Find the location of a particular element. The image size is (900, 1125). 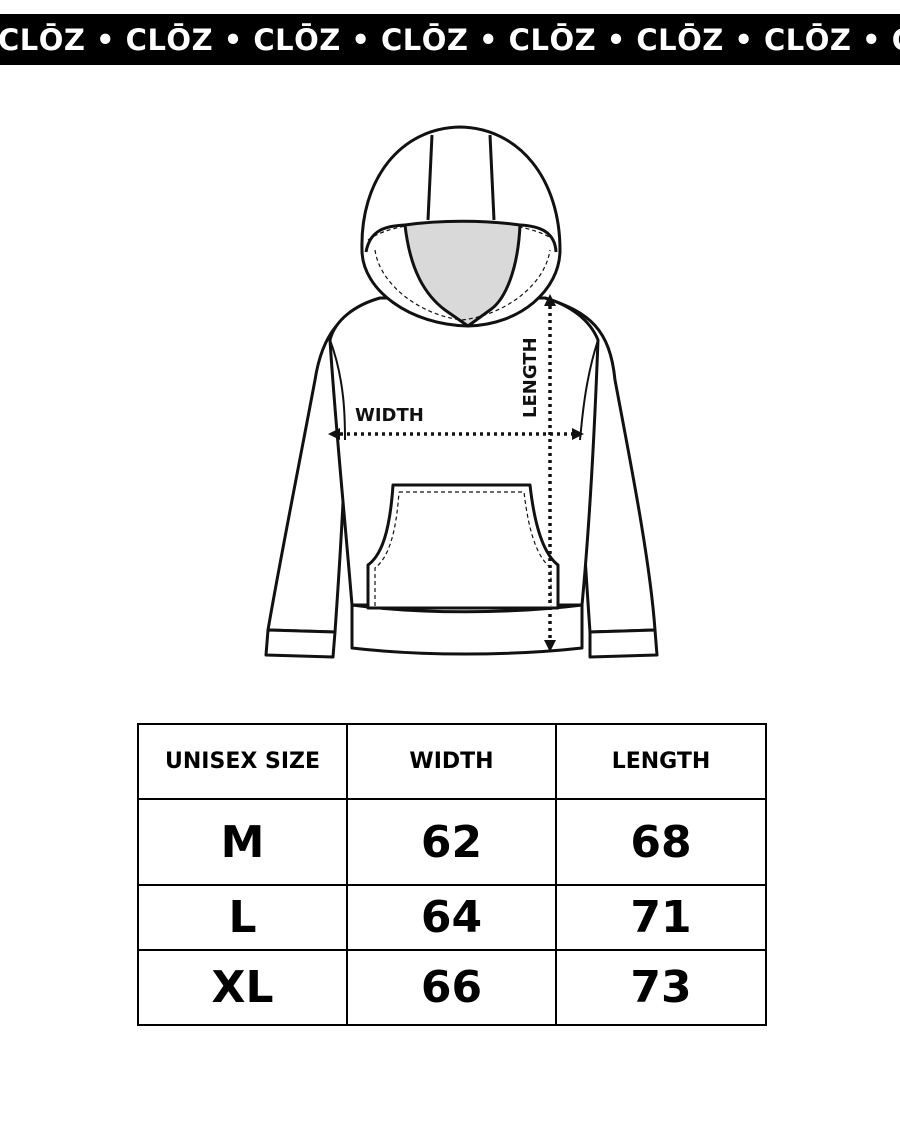

length-cell: 71 is located at coordinates (661, 917).